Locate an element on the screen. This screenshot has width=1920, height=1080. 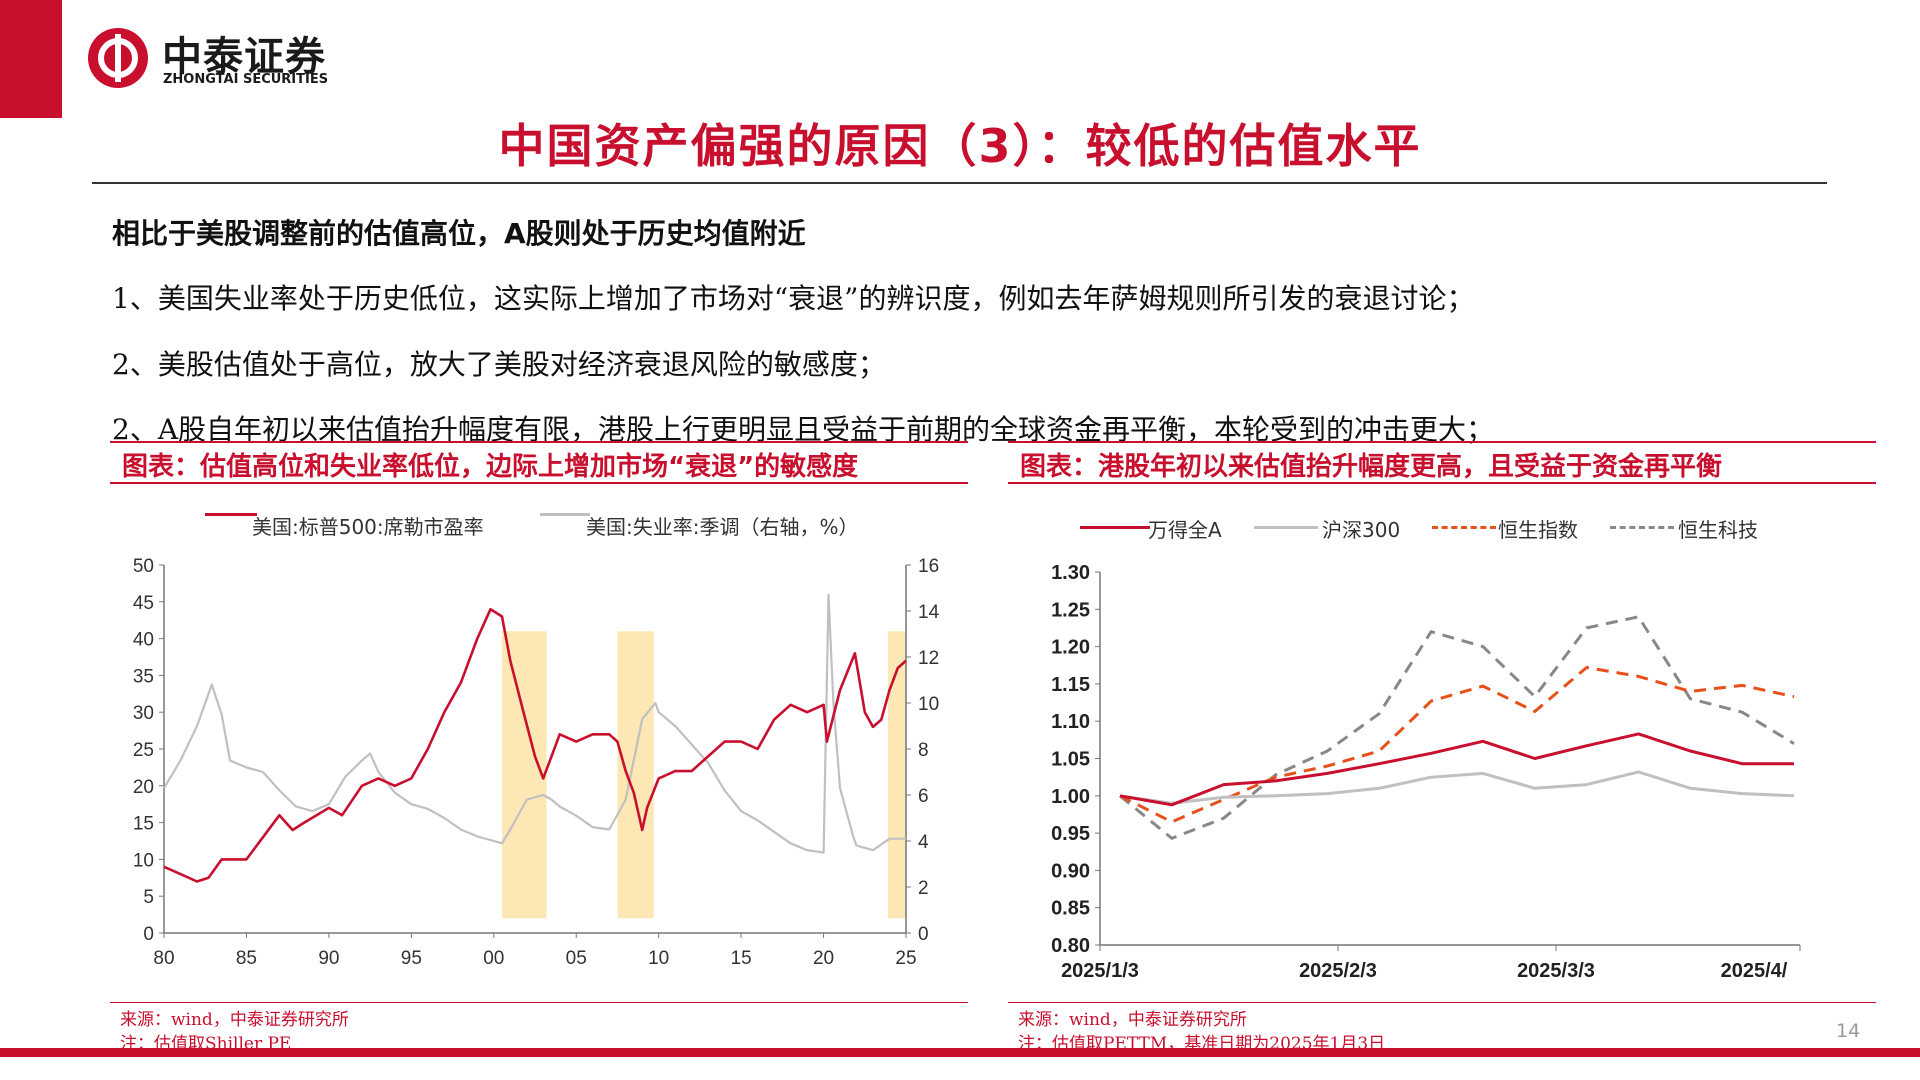
left-panel-title-rule is located at coordinates (539, 483).